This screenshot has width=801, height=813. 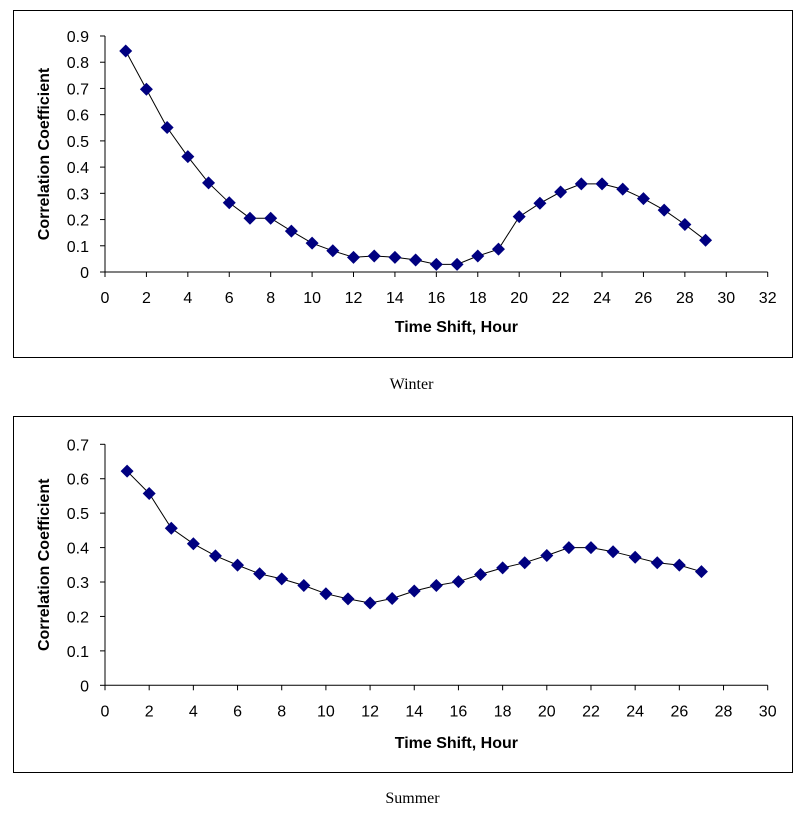 I want to click on winter-x-tick-label: 32, so click(x=768, y=298).